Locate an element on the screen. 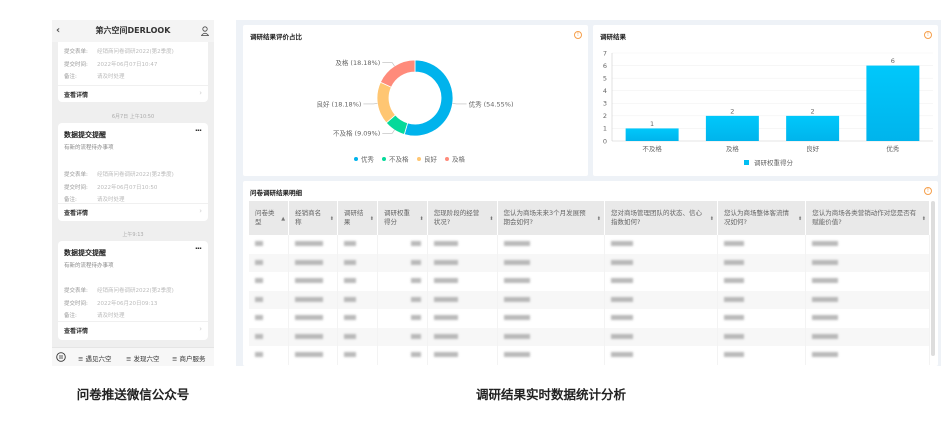 The height and width of the screenshot is (435, 951). bar-card: 调研结果 ! 0 1 2 3 4 5 6 7 1 不及格 2 及格 2 良好 6 优秀 调研权重得分 is located at coordinates (765, 100).